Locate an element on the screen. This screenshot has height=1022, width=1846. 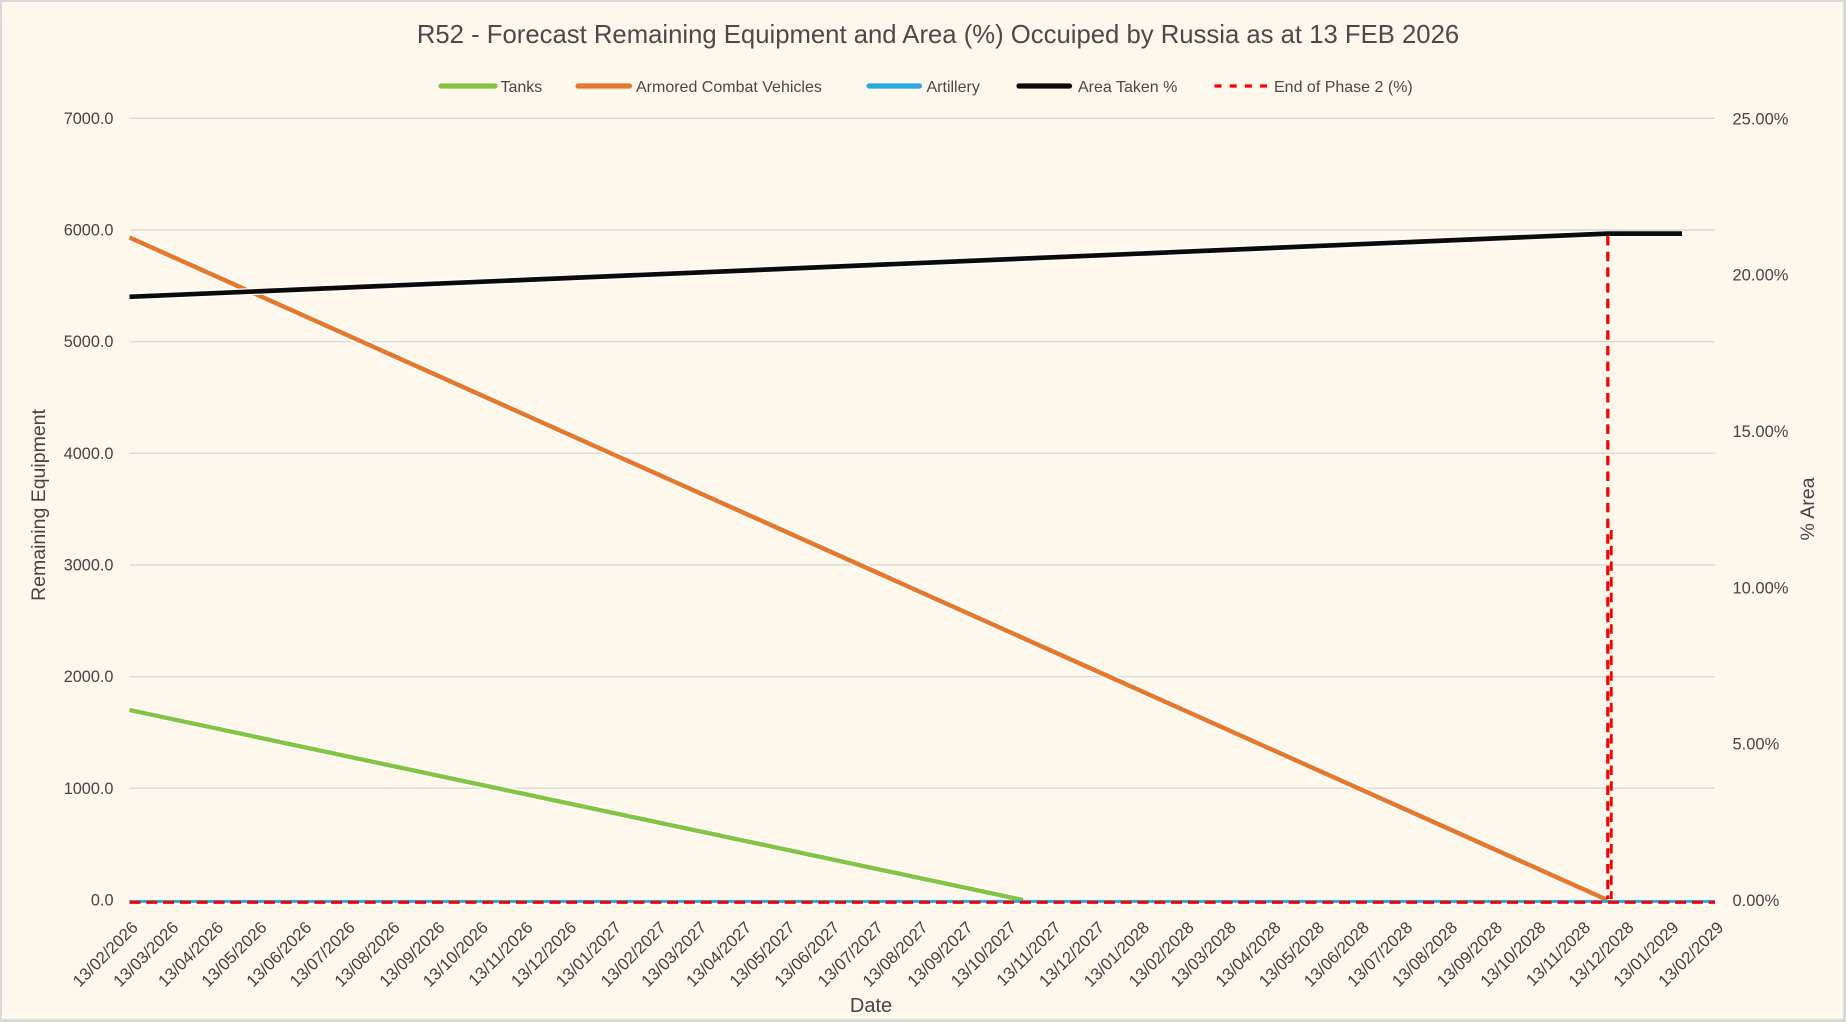
svg-text: End of Phase 2 (%) is located at coordinates (1343, 87).